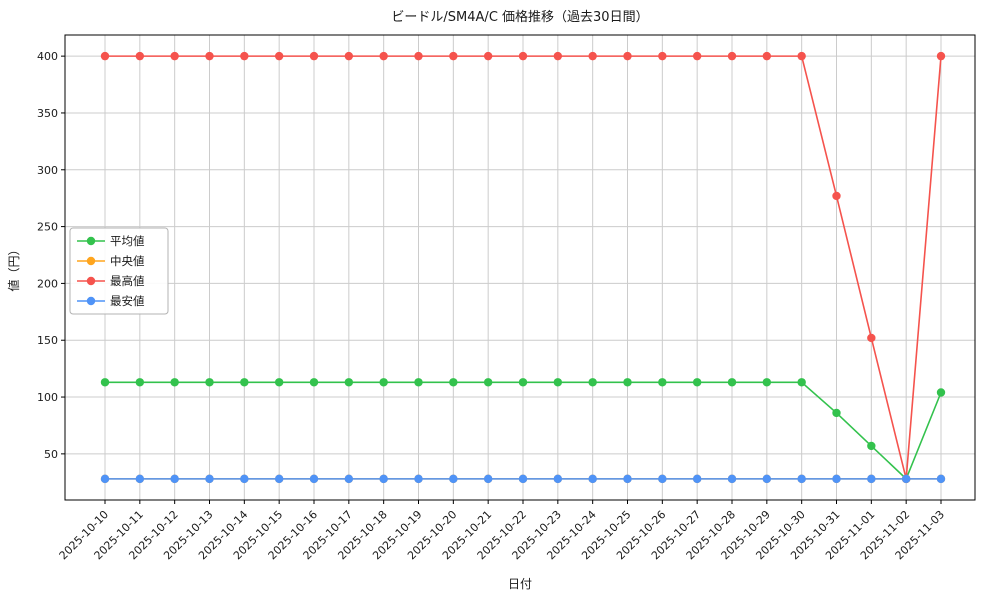 This screenshot has width=1000, height=600. Describe the element at coordinates (127, 281) in the screenshot. I see `legend-label-max: 最高値` at that location.